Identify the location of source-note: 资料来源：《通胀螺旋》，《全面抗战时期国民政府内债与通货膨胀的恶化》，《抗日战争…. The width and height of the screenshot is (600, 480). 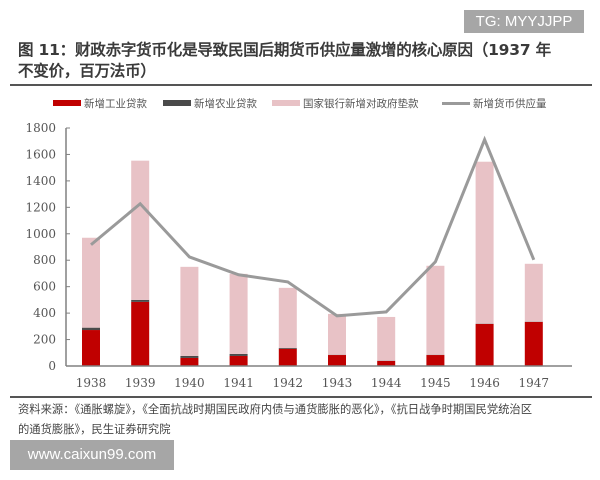
(305, 420).